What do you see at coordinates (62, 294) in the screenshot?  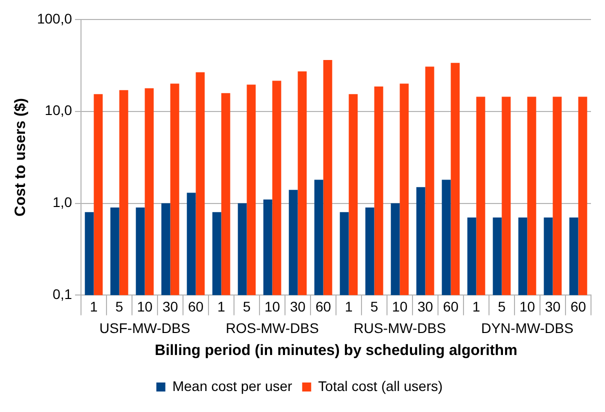 I see `y-tick-label: 0,1` at bounding box center [62, 294].